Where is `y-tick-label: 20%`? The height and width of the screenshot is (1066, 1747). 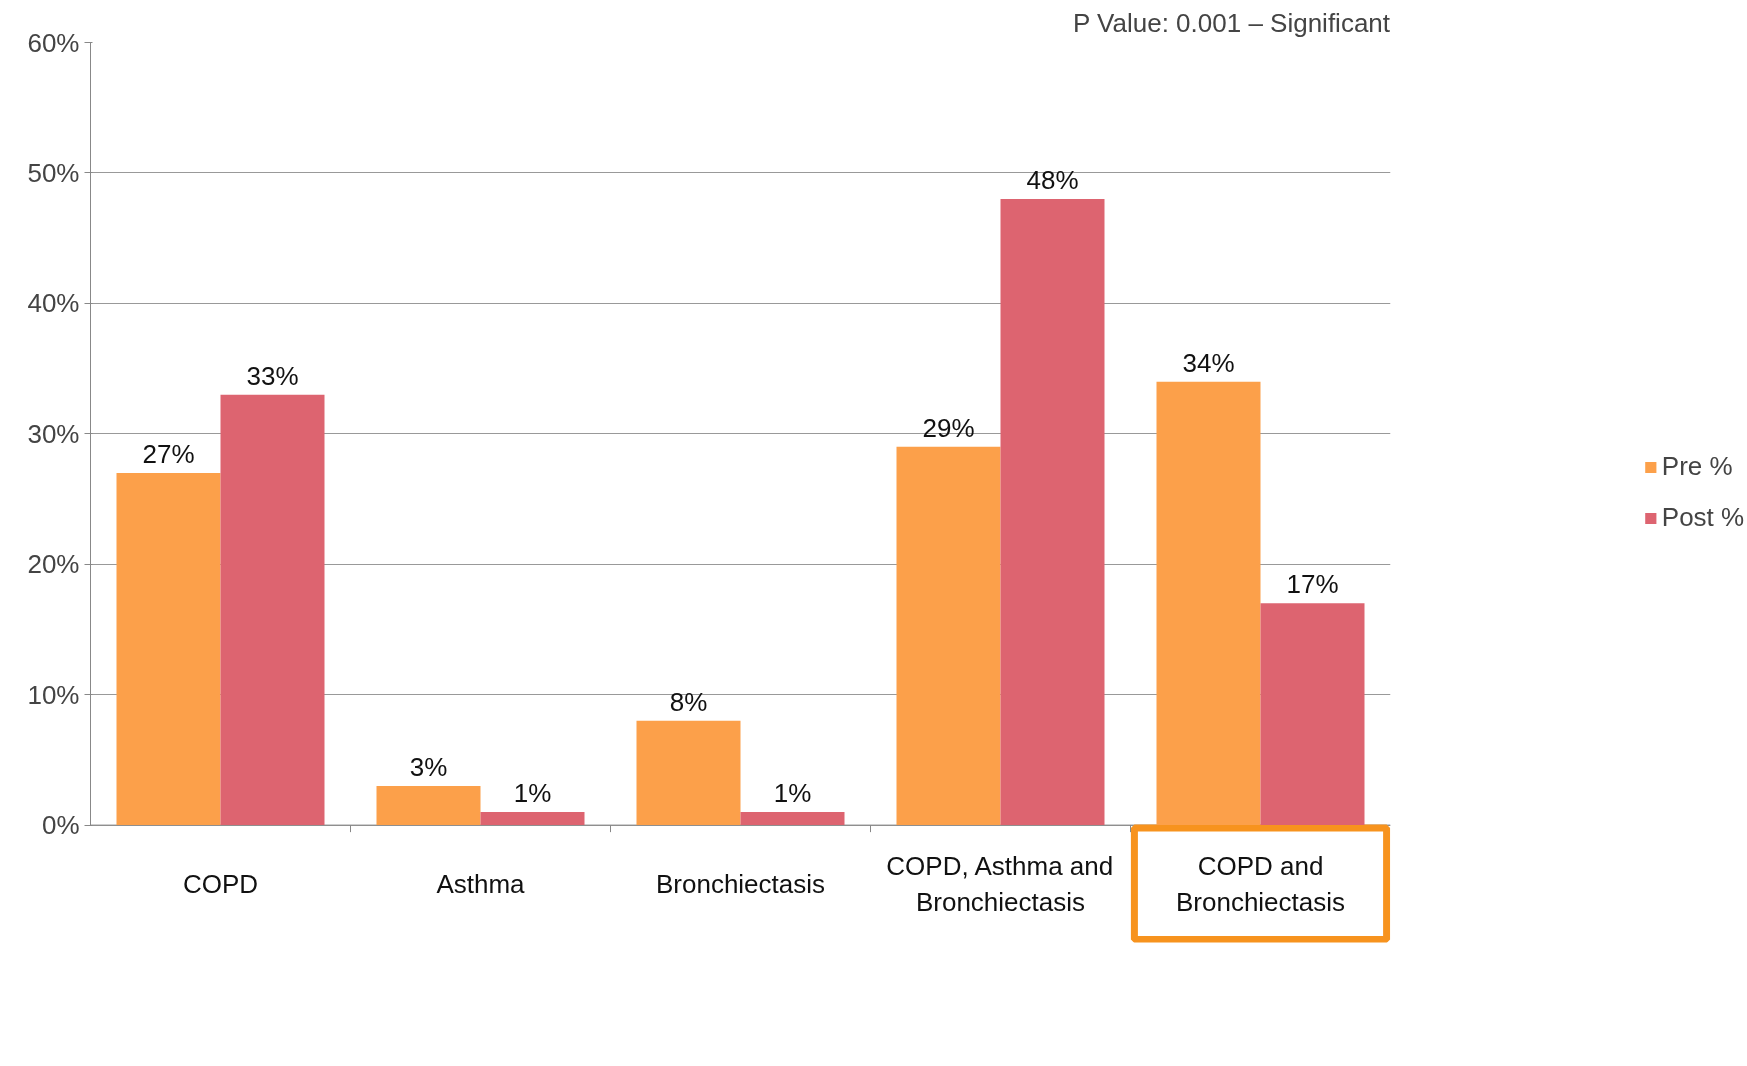 y-tick-label: 20% is located at coordinates (53, 564).